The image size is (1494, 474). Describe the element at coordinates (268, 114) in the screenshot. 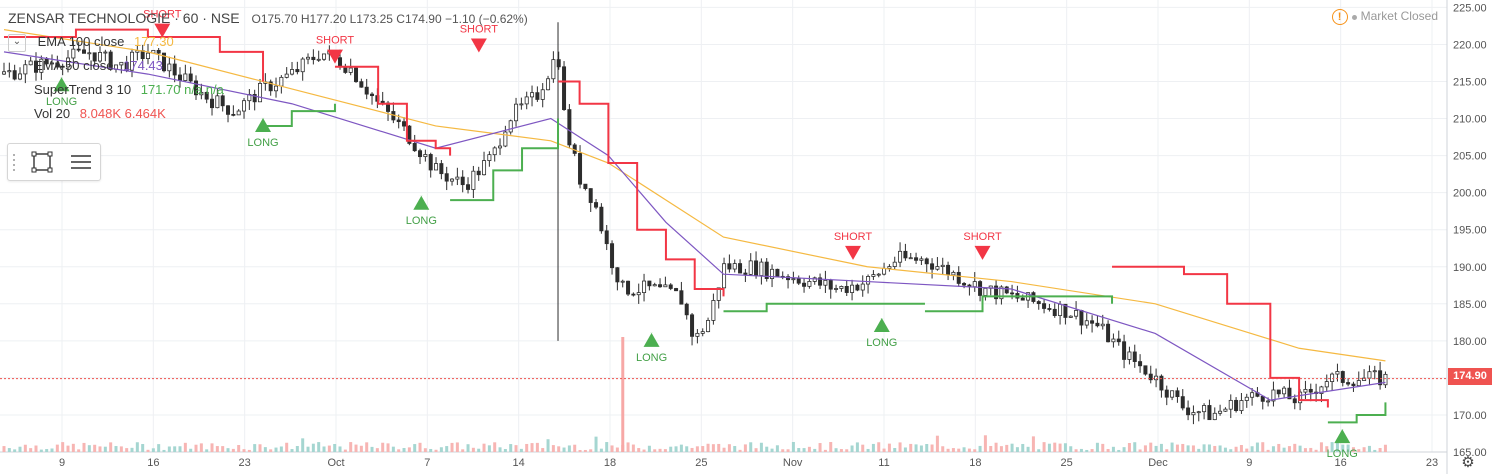

I see `indicator-row-volume: Vol 20 8.048K 6.464K` at that location.